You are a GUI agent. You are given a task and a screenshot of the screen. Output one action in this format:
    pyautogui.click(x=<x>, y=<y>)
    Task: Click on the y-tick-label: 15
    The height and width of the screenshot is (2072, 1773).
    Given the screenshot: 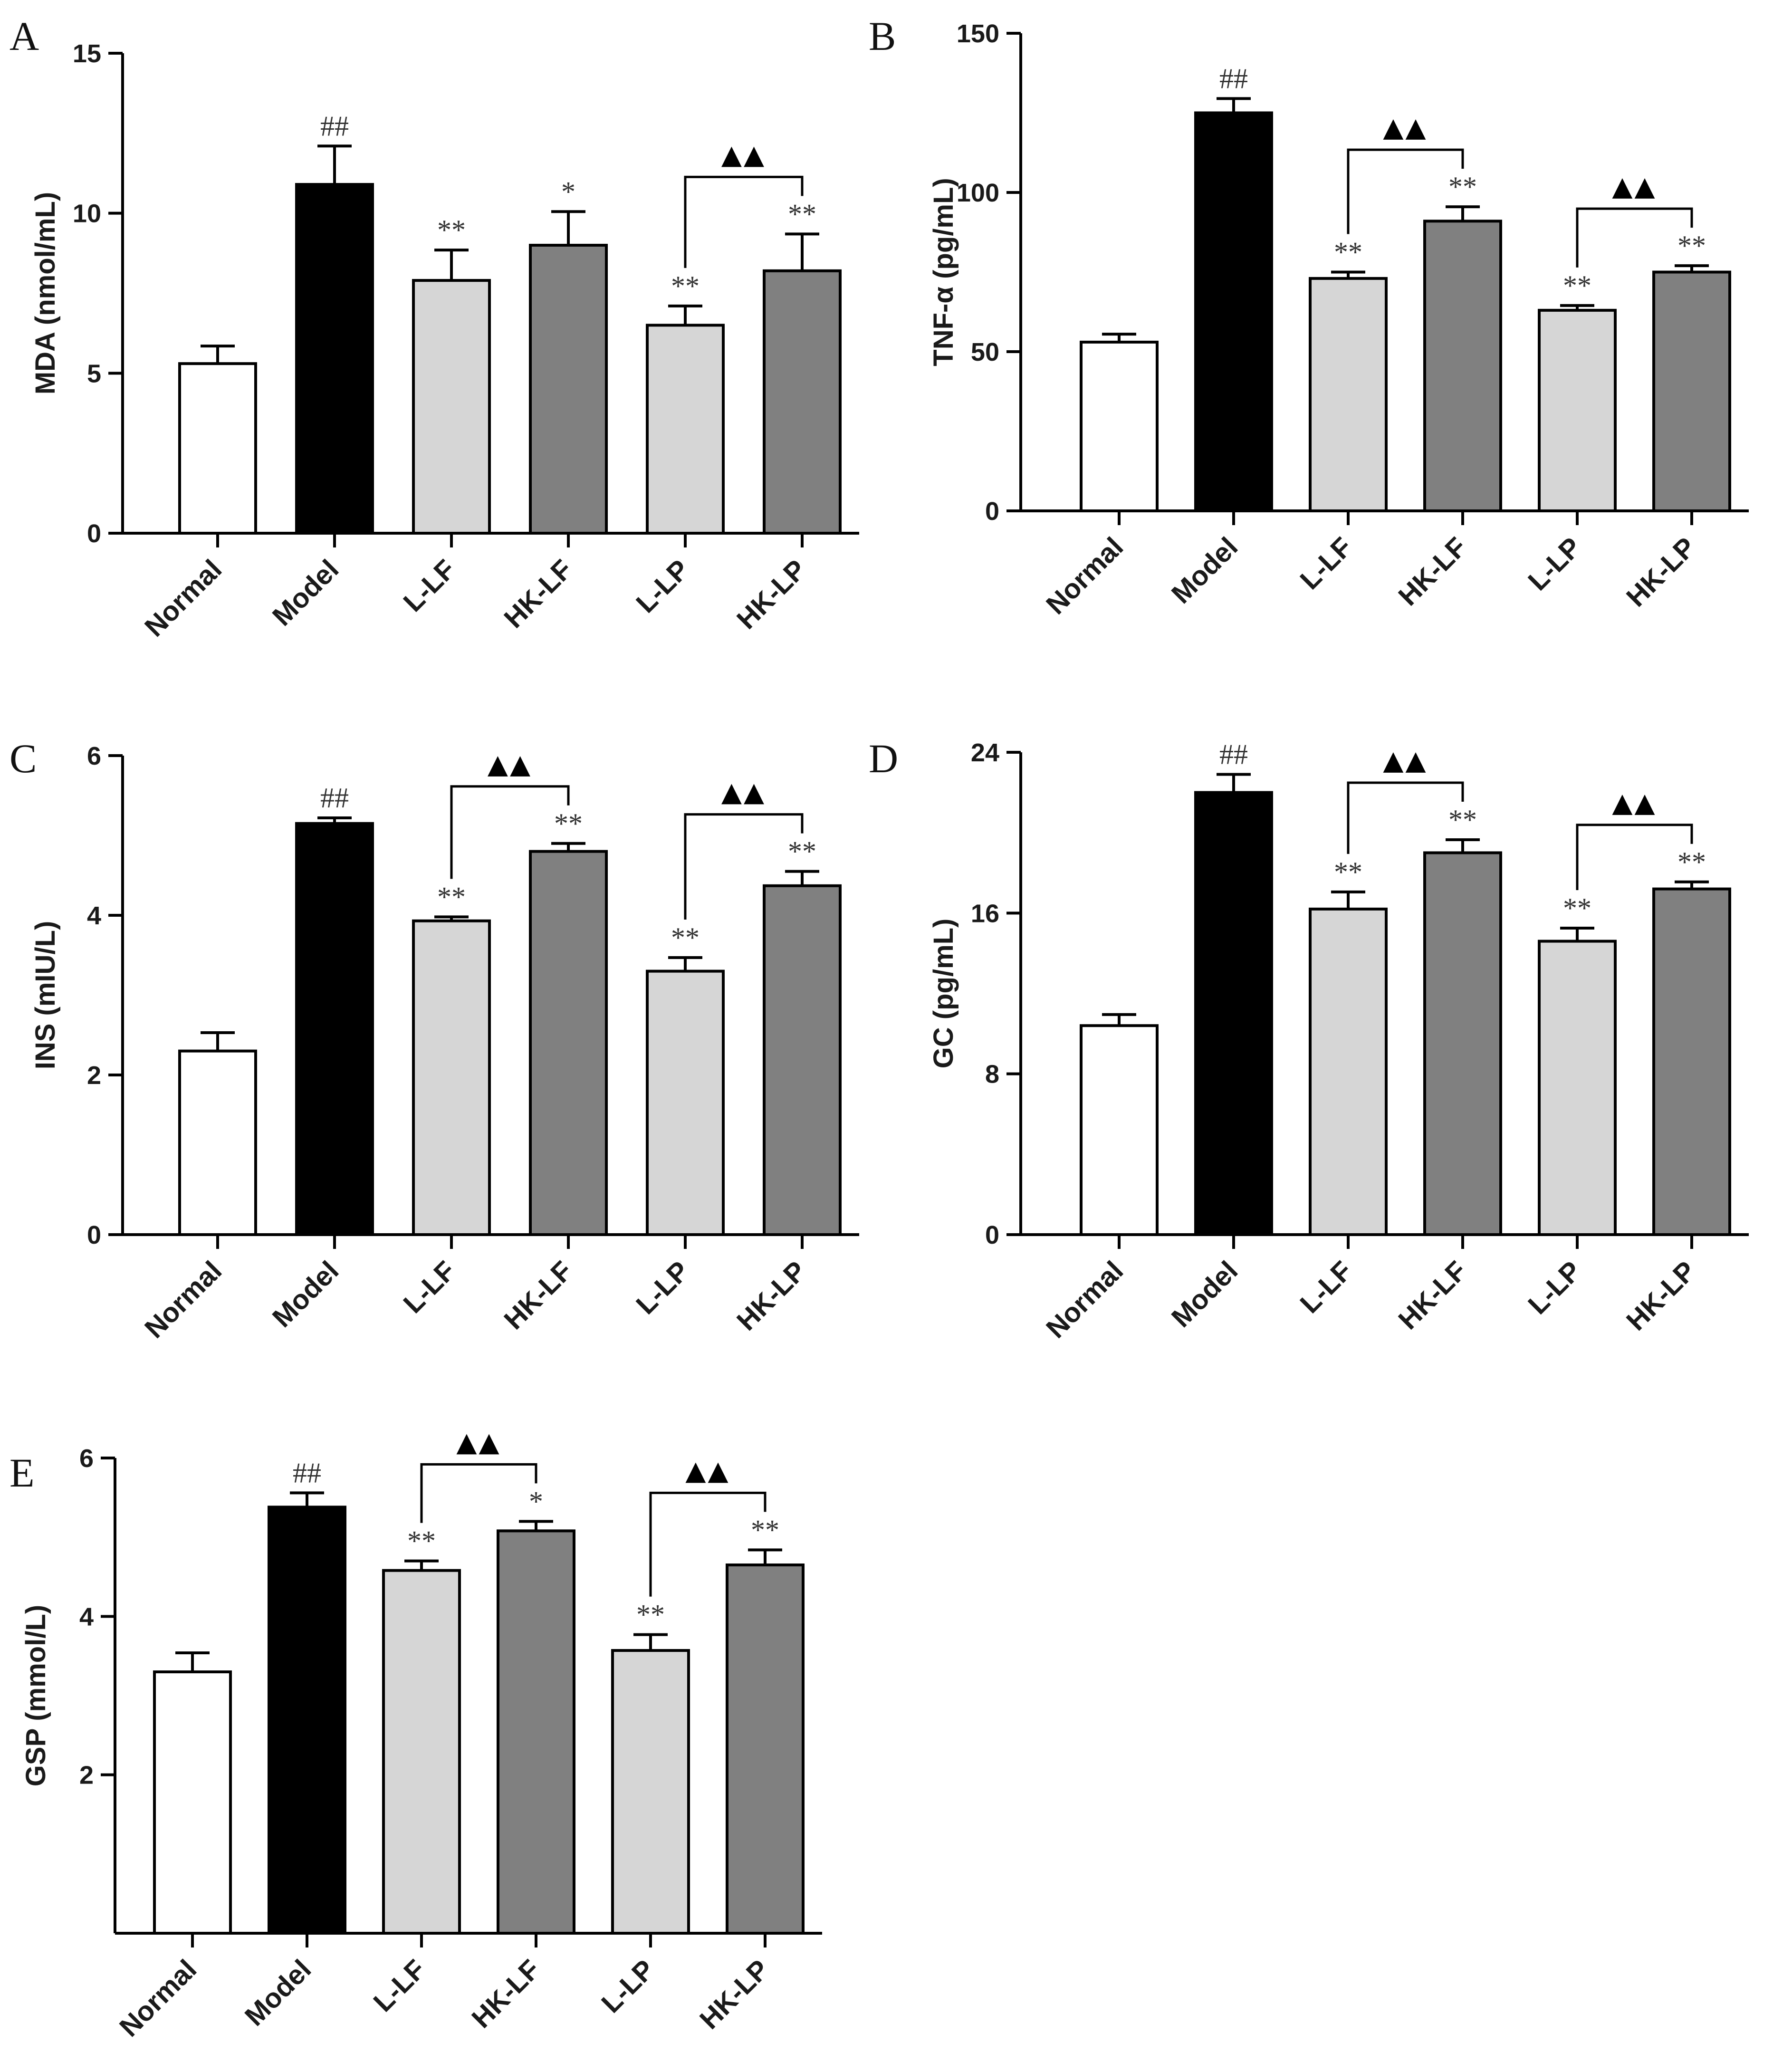 What is the action you would take?
    pyautogui.click(x=87, y=53)
    